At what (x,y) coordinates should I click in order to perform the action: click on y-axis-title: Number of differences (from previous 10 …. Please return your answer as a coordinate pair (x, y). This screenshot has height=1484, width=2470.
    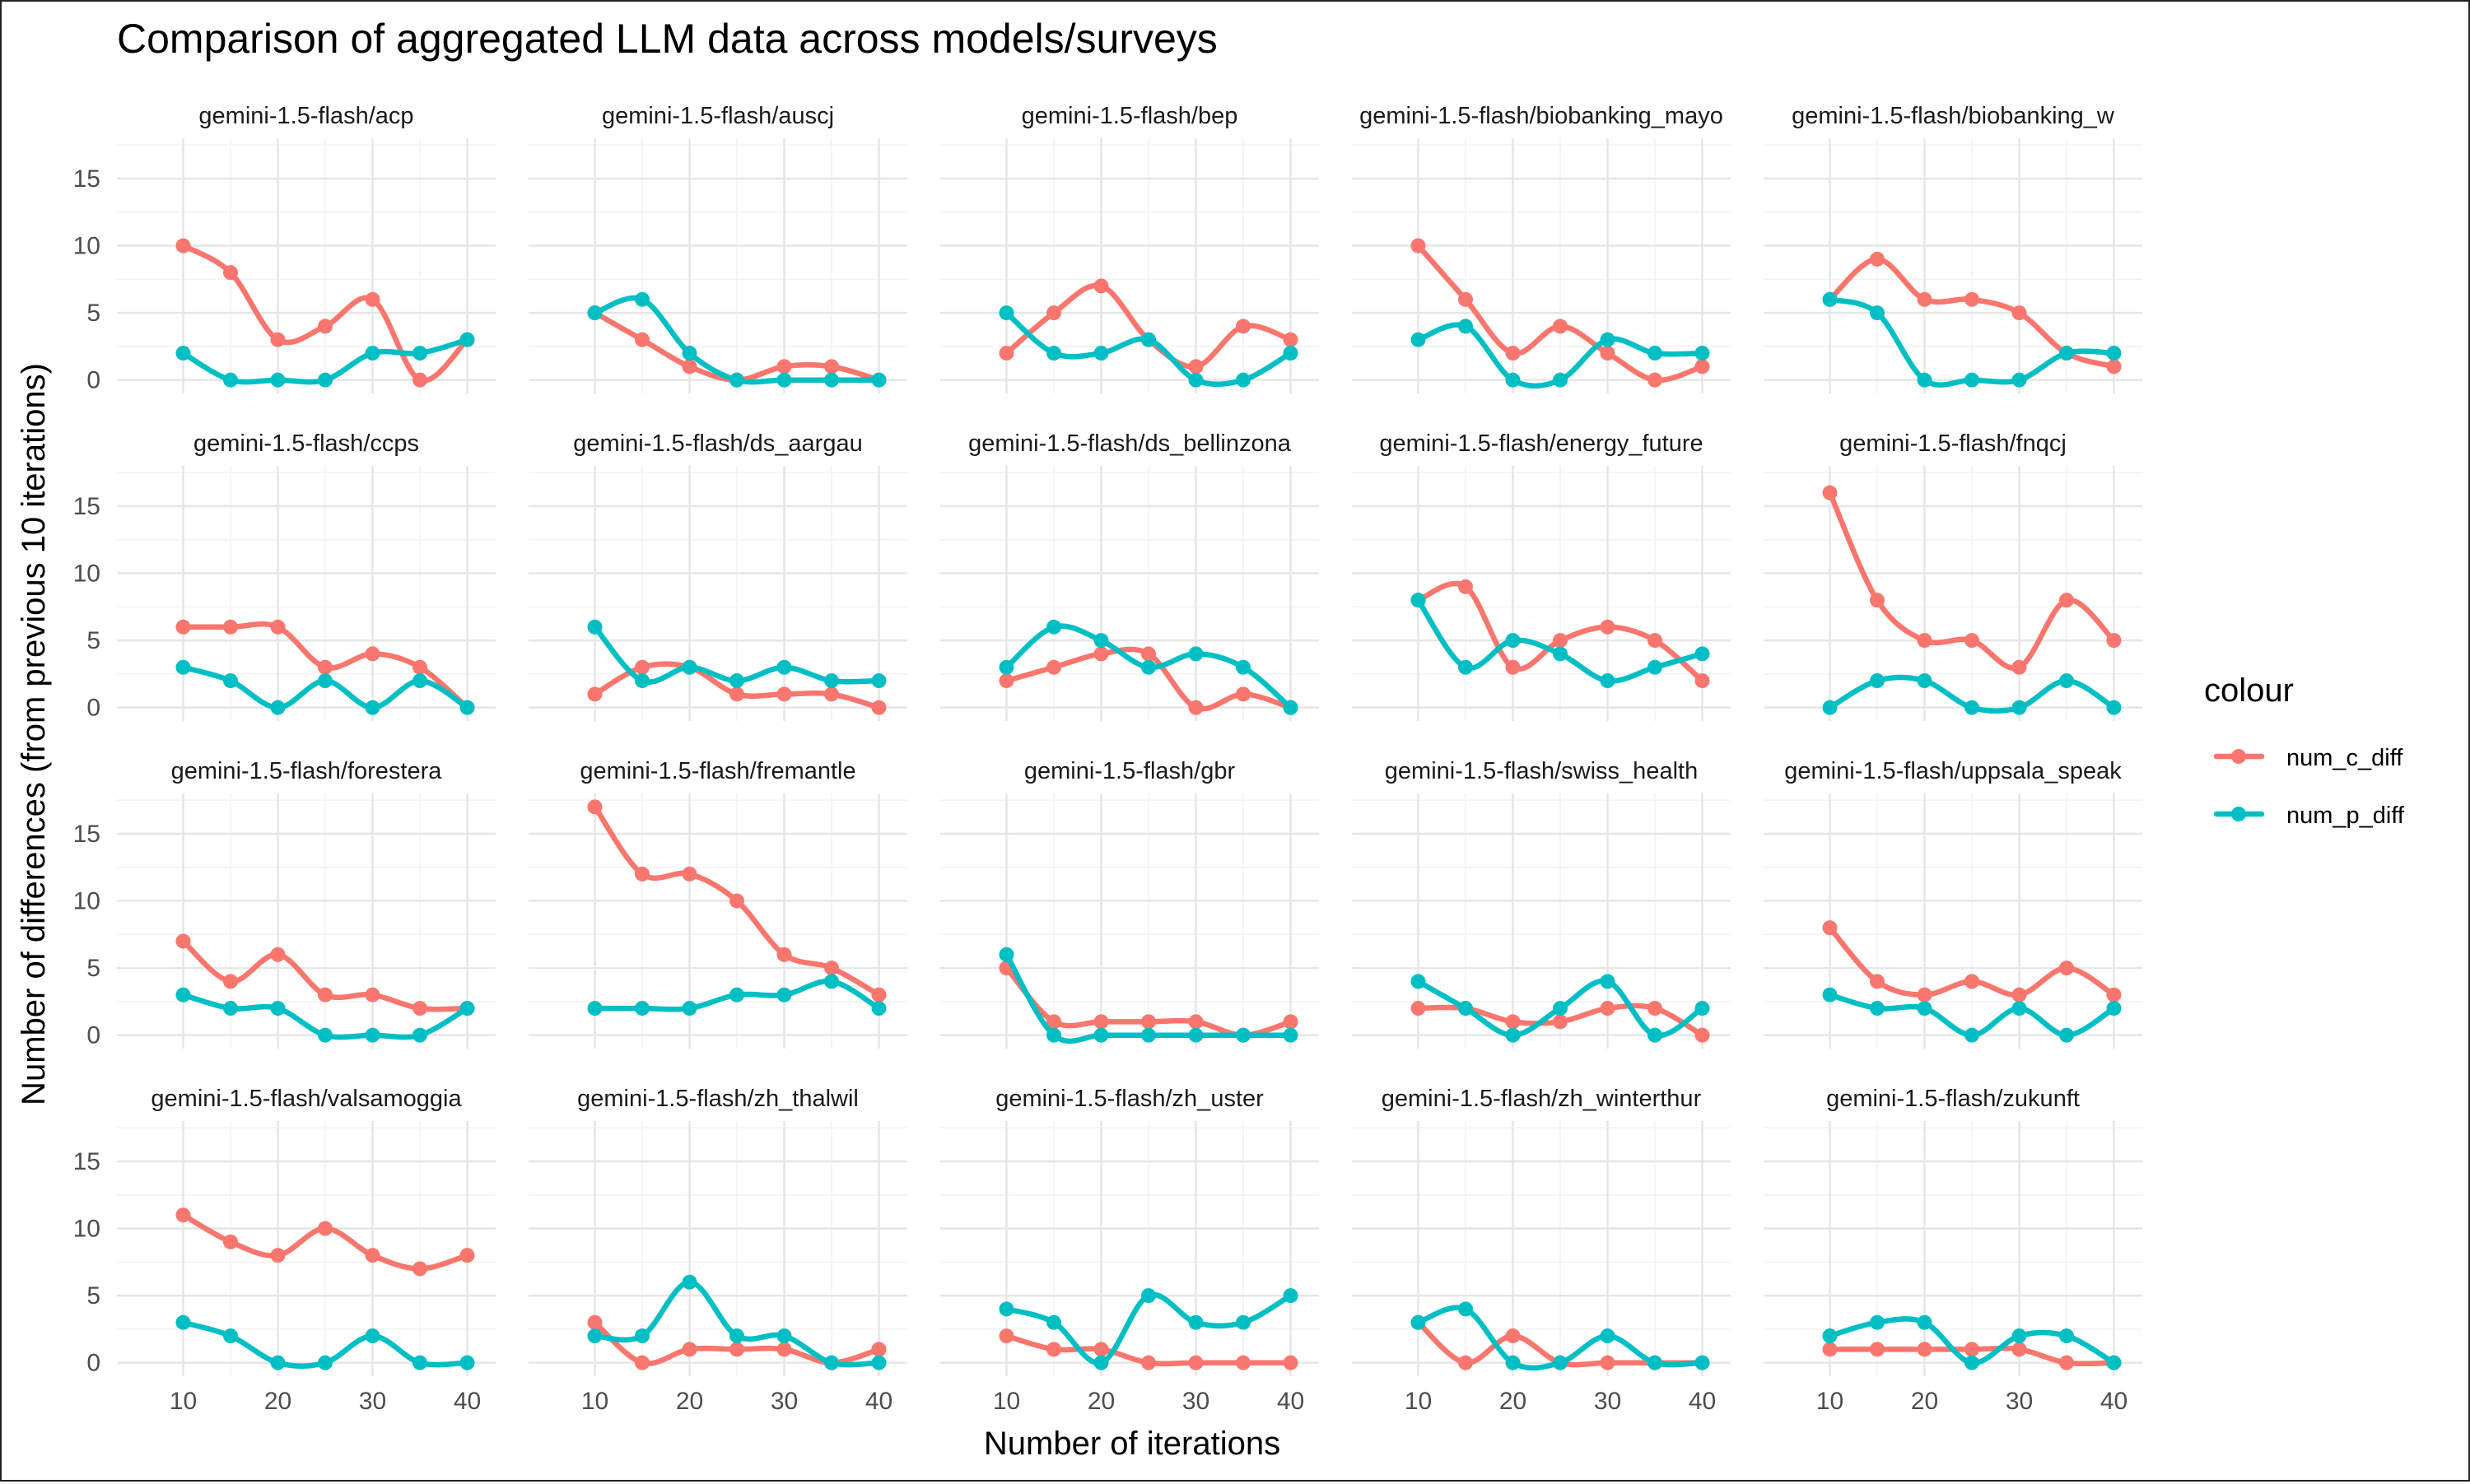
    Looking at the image, I should click on (34, 734).